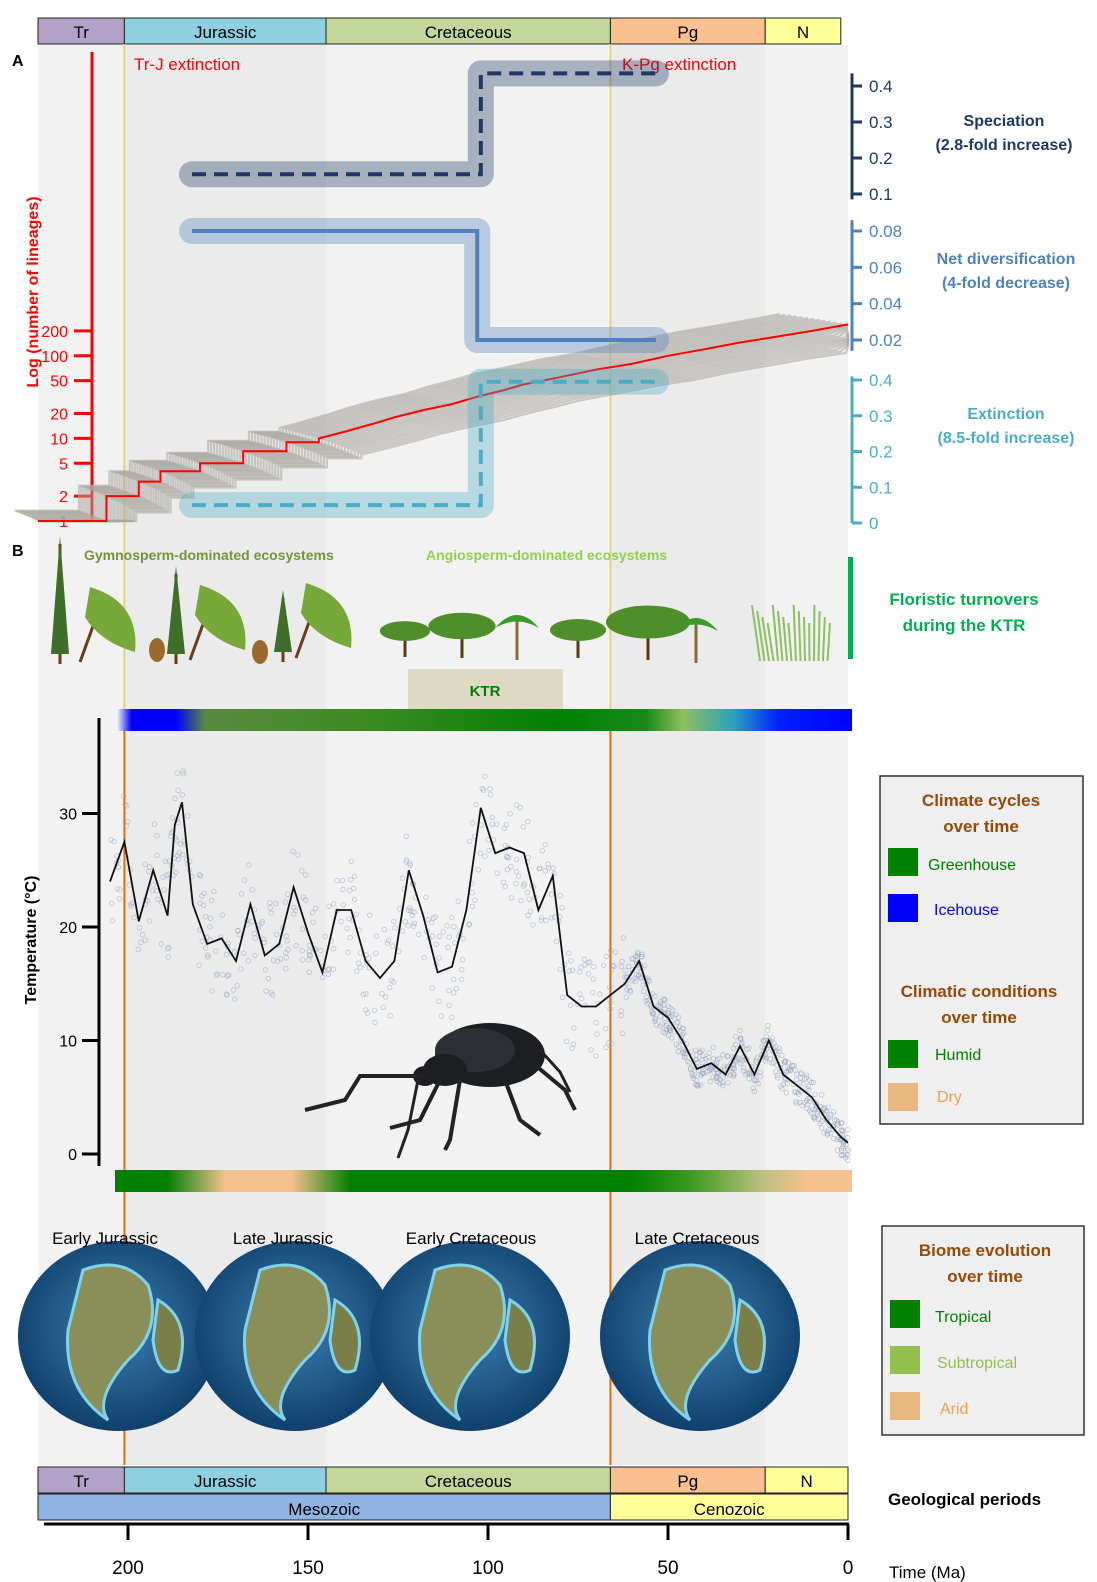 The height and width of the screenshot is (1582, 1097). I want to click on climate-cycle-bar, so click(484, 720).